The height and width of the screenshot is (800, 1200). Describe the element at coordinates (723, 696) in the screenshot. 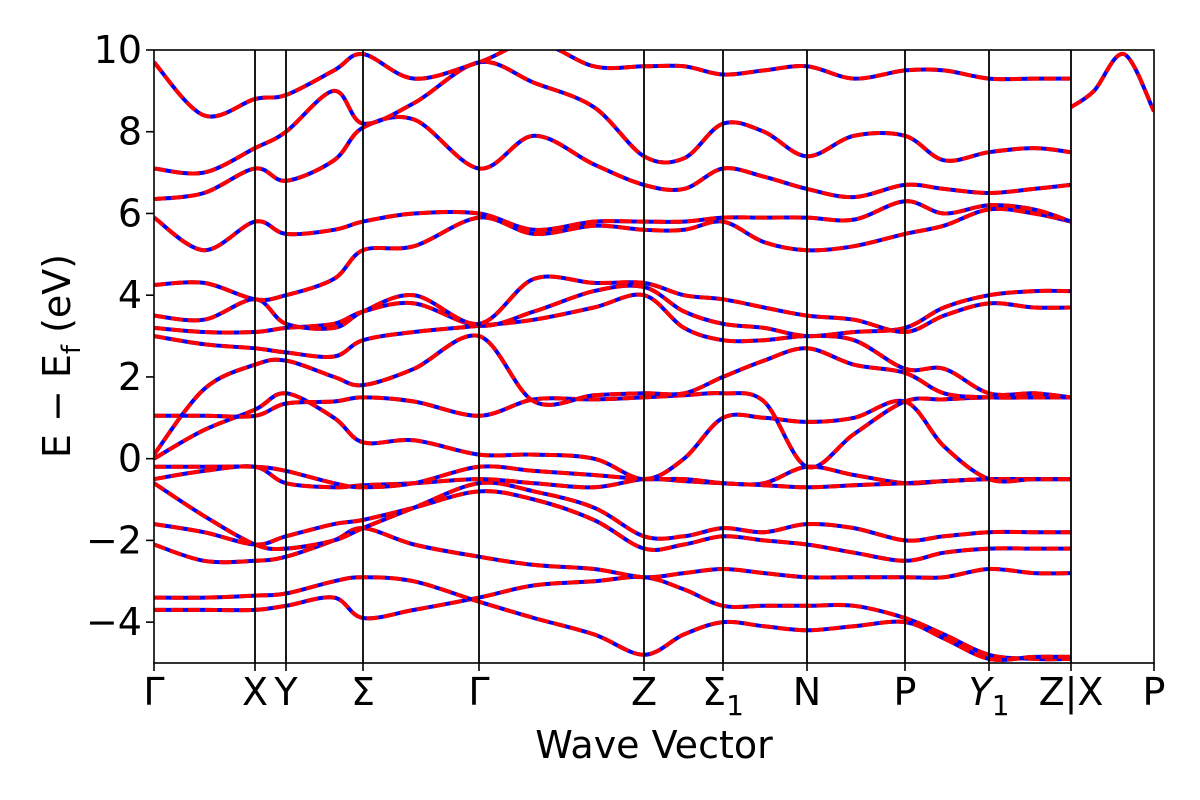

I see `x-tick-label: Σ1` at that location.